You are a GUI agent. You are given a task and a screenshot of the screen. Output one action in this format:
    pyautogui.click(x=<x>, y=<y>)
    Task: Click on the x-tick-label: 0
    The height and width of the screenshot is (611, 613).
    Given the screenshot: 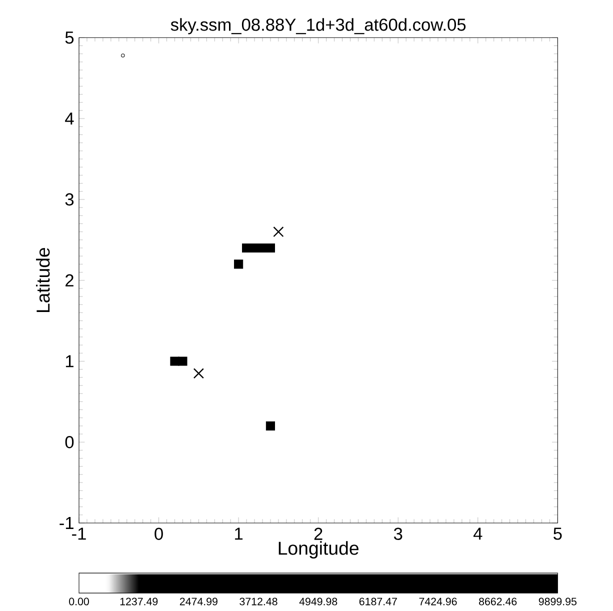 What is the action you would take?
    pyautogui.click(x=158, y=534)
    